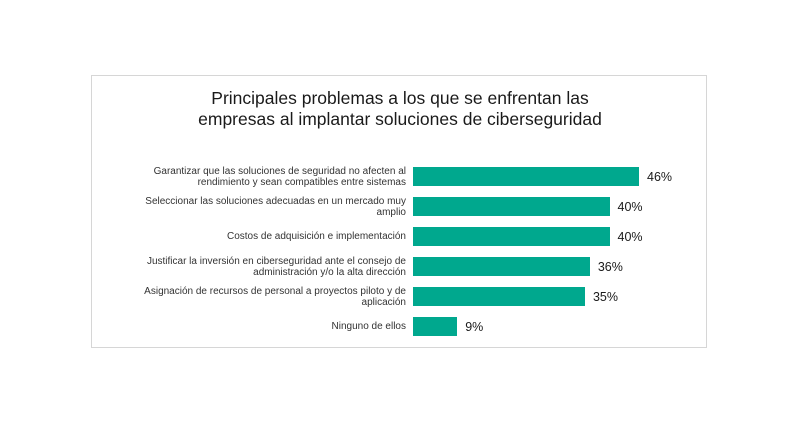 Image resolution: width=800 pixels, height=445 pixels. What do you see at coordinates (610, 267) in the screenshot?
I see `data-label: 36%` at bounding box center [610, 267].